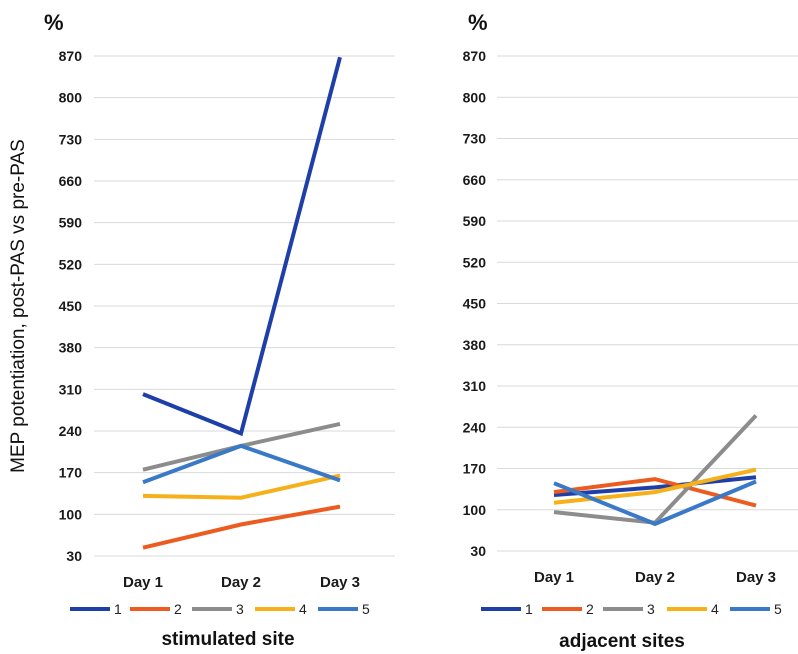 The width and height of the screenshot is (798, 654). What do you see at coordinates (622, 641) in the screenshot?
I see `panel-caption: adjacent sites` at bounding box center [622, 641].